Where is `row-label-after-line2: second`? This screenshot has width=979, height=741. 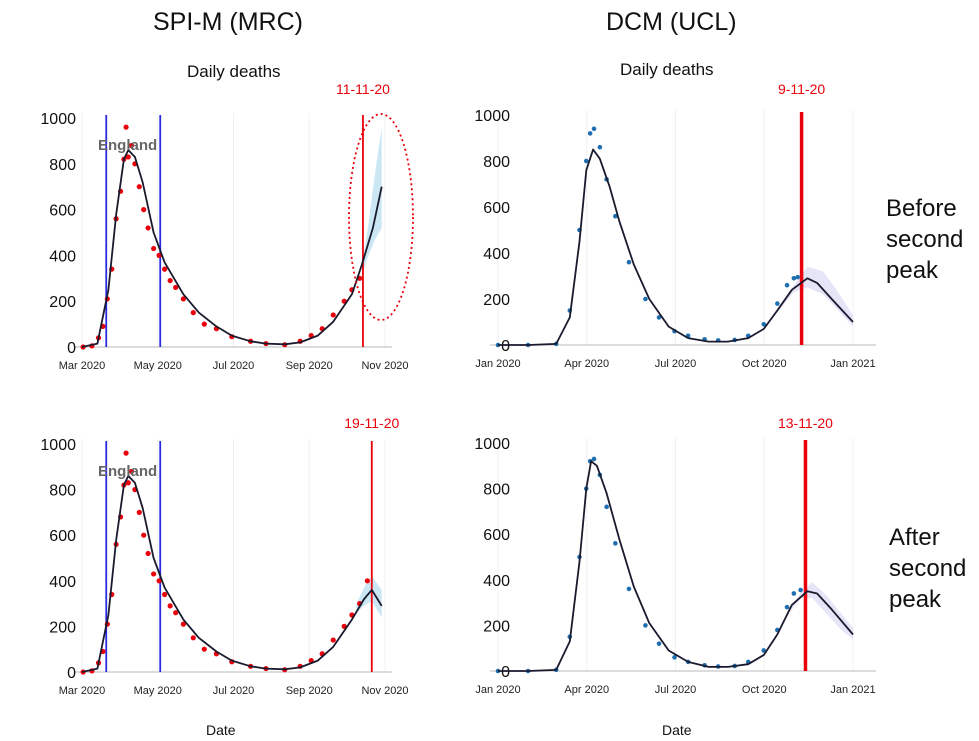 row-label-after-line2: second is located at coordinates (928, 568).